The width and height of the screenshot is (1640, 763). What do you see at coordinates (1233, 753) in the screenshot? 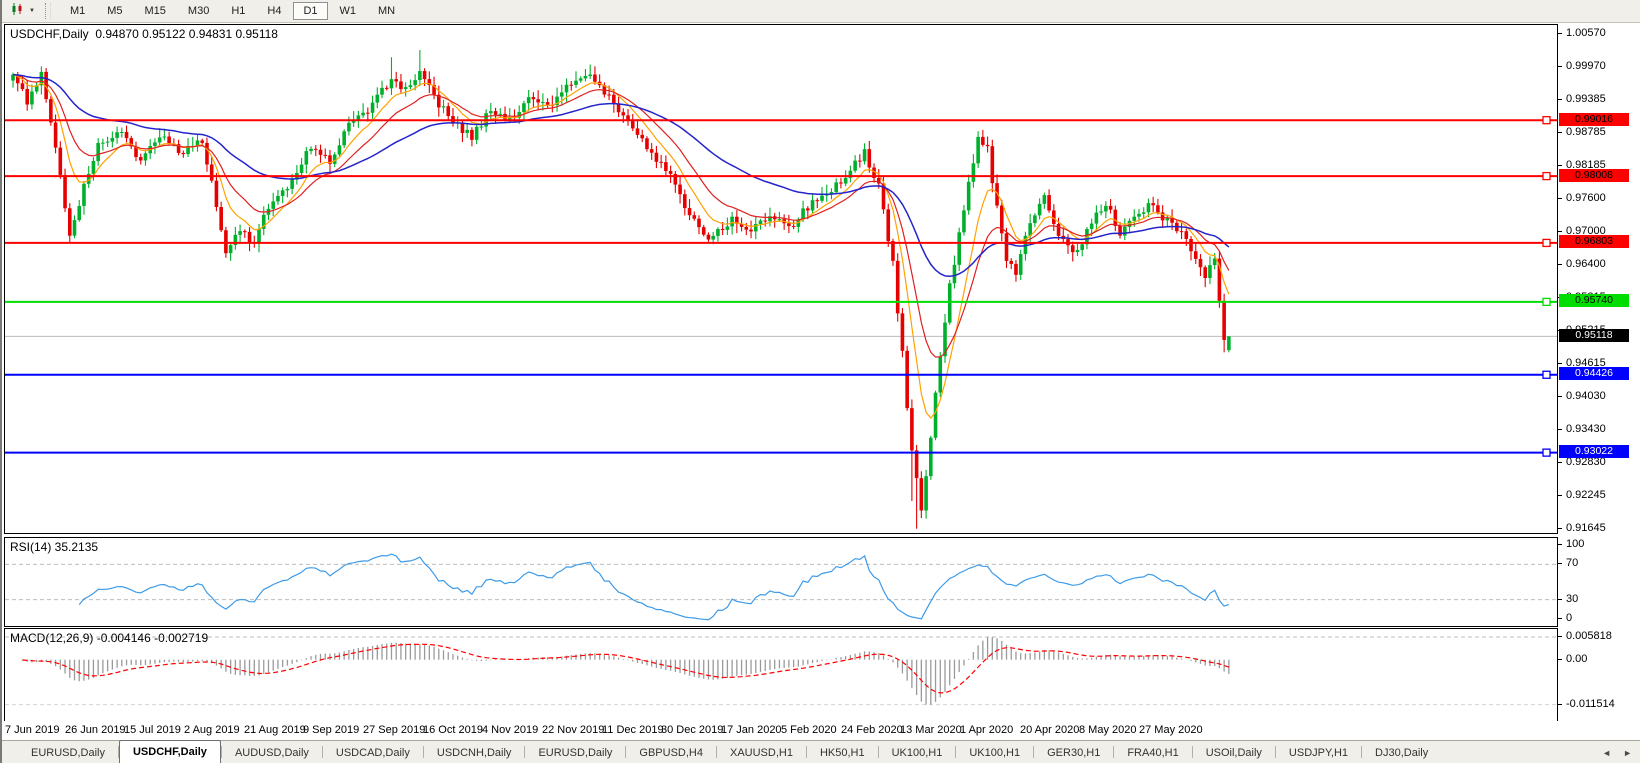
I see `chart-tab-usoil-daily: USOil,Daily` at bounding box center [1233, 753].